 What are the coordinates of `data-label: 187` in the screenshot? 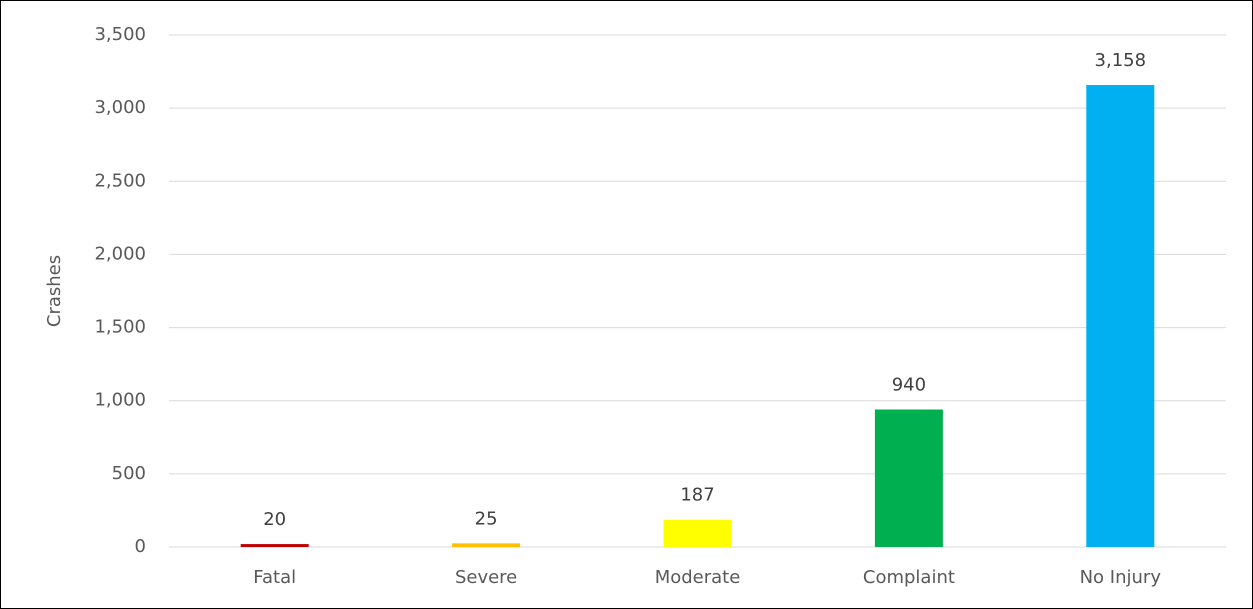 It's located at (697, 495).